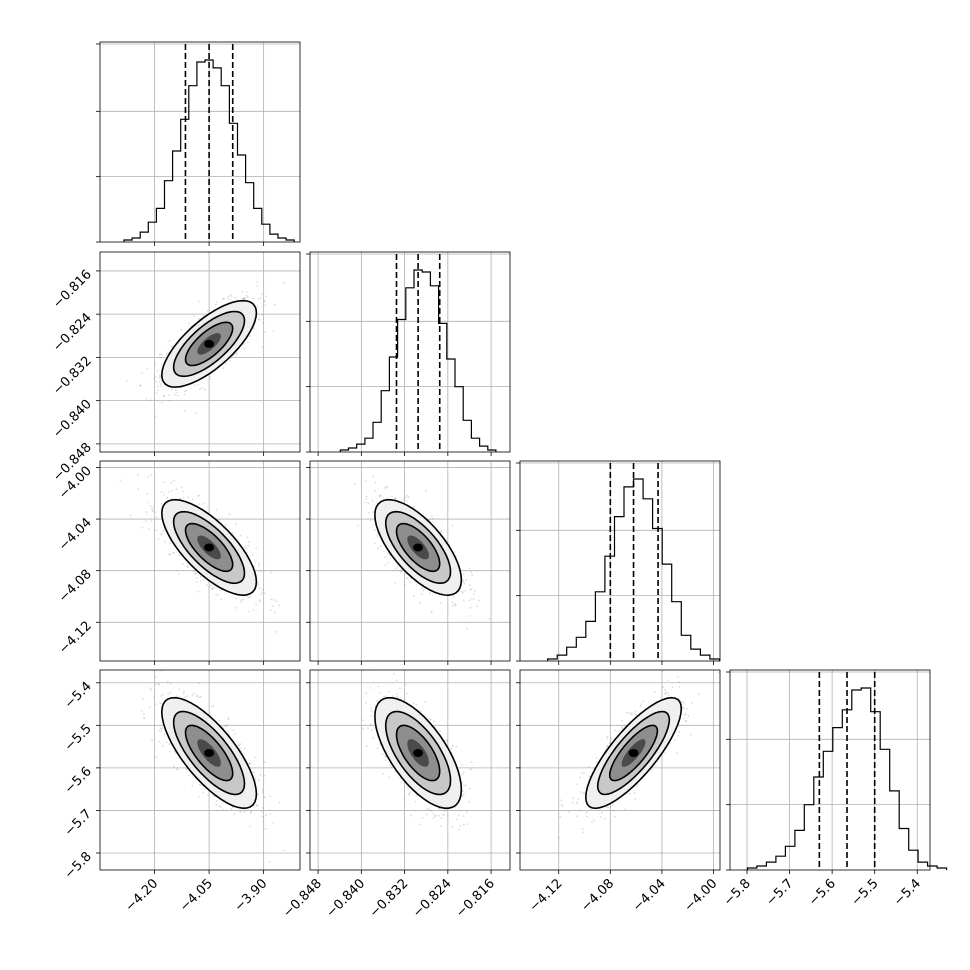  I want to click on xtick-label-col0-1: −4.05, so click(196, 895).